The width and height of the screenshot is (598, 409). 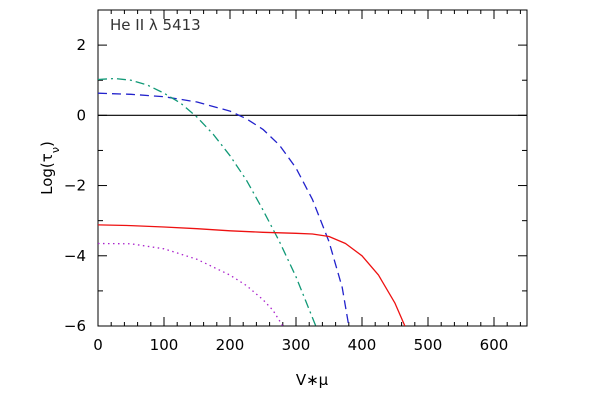 I want to click on y-tick-label-0: 0, so click(x=81, y=115).